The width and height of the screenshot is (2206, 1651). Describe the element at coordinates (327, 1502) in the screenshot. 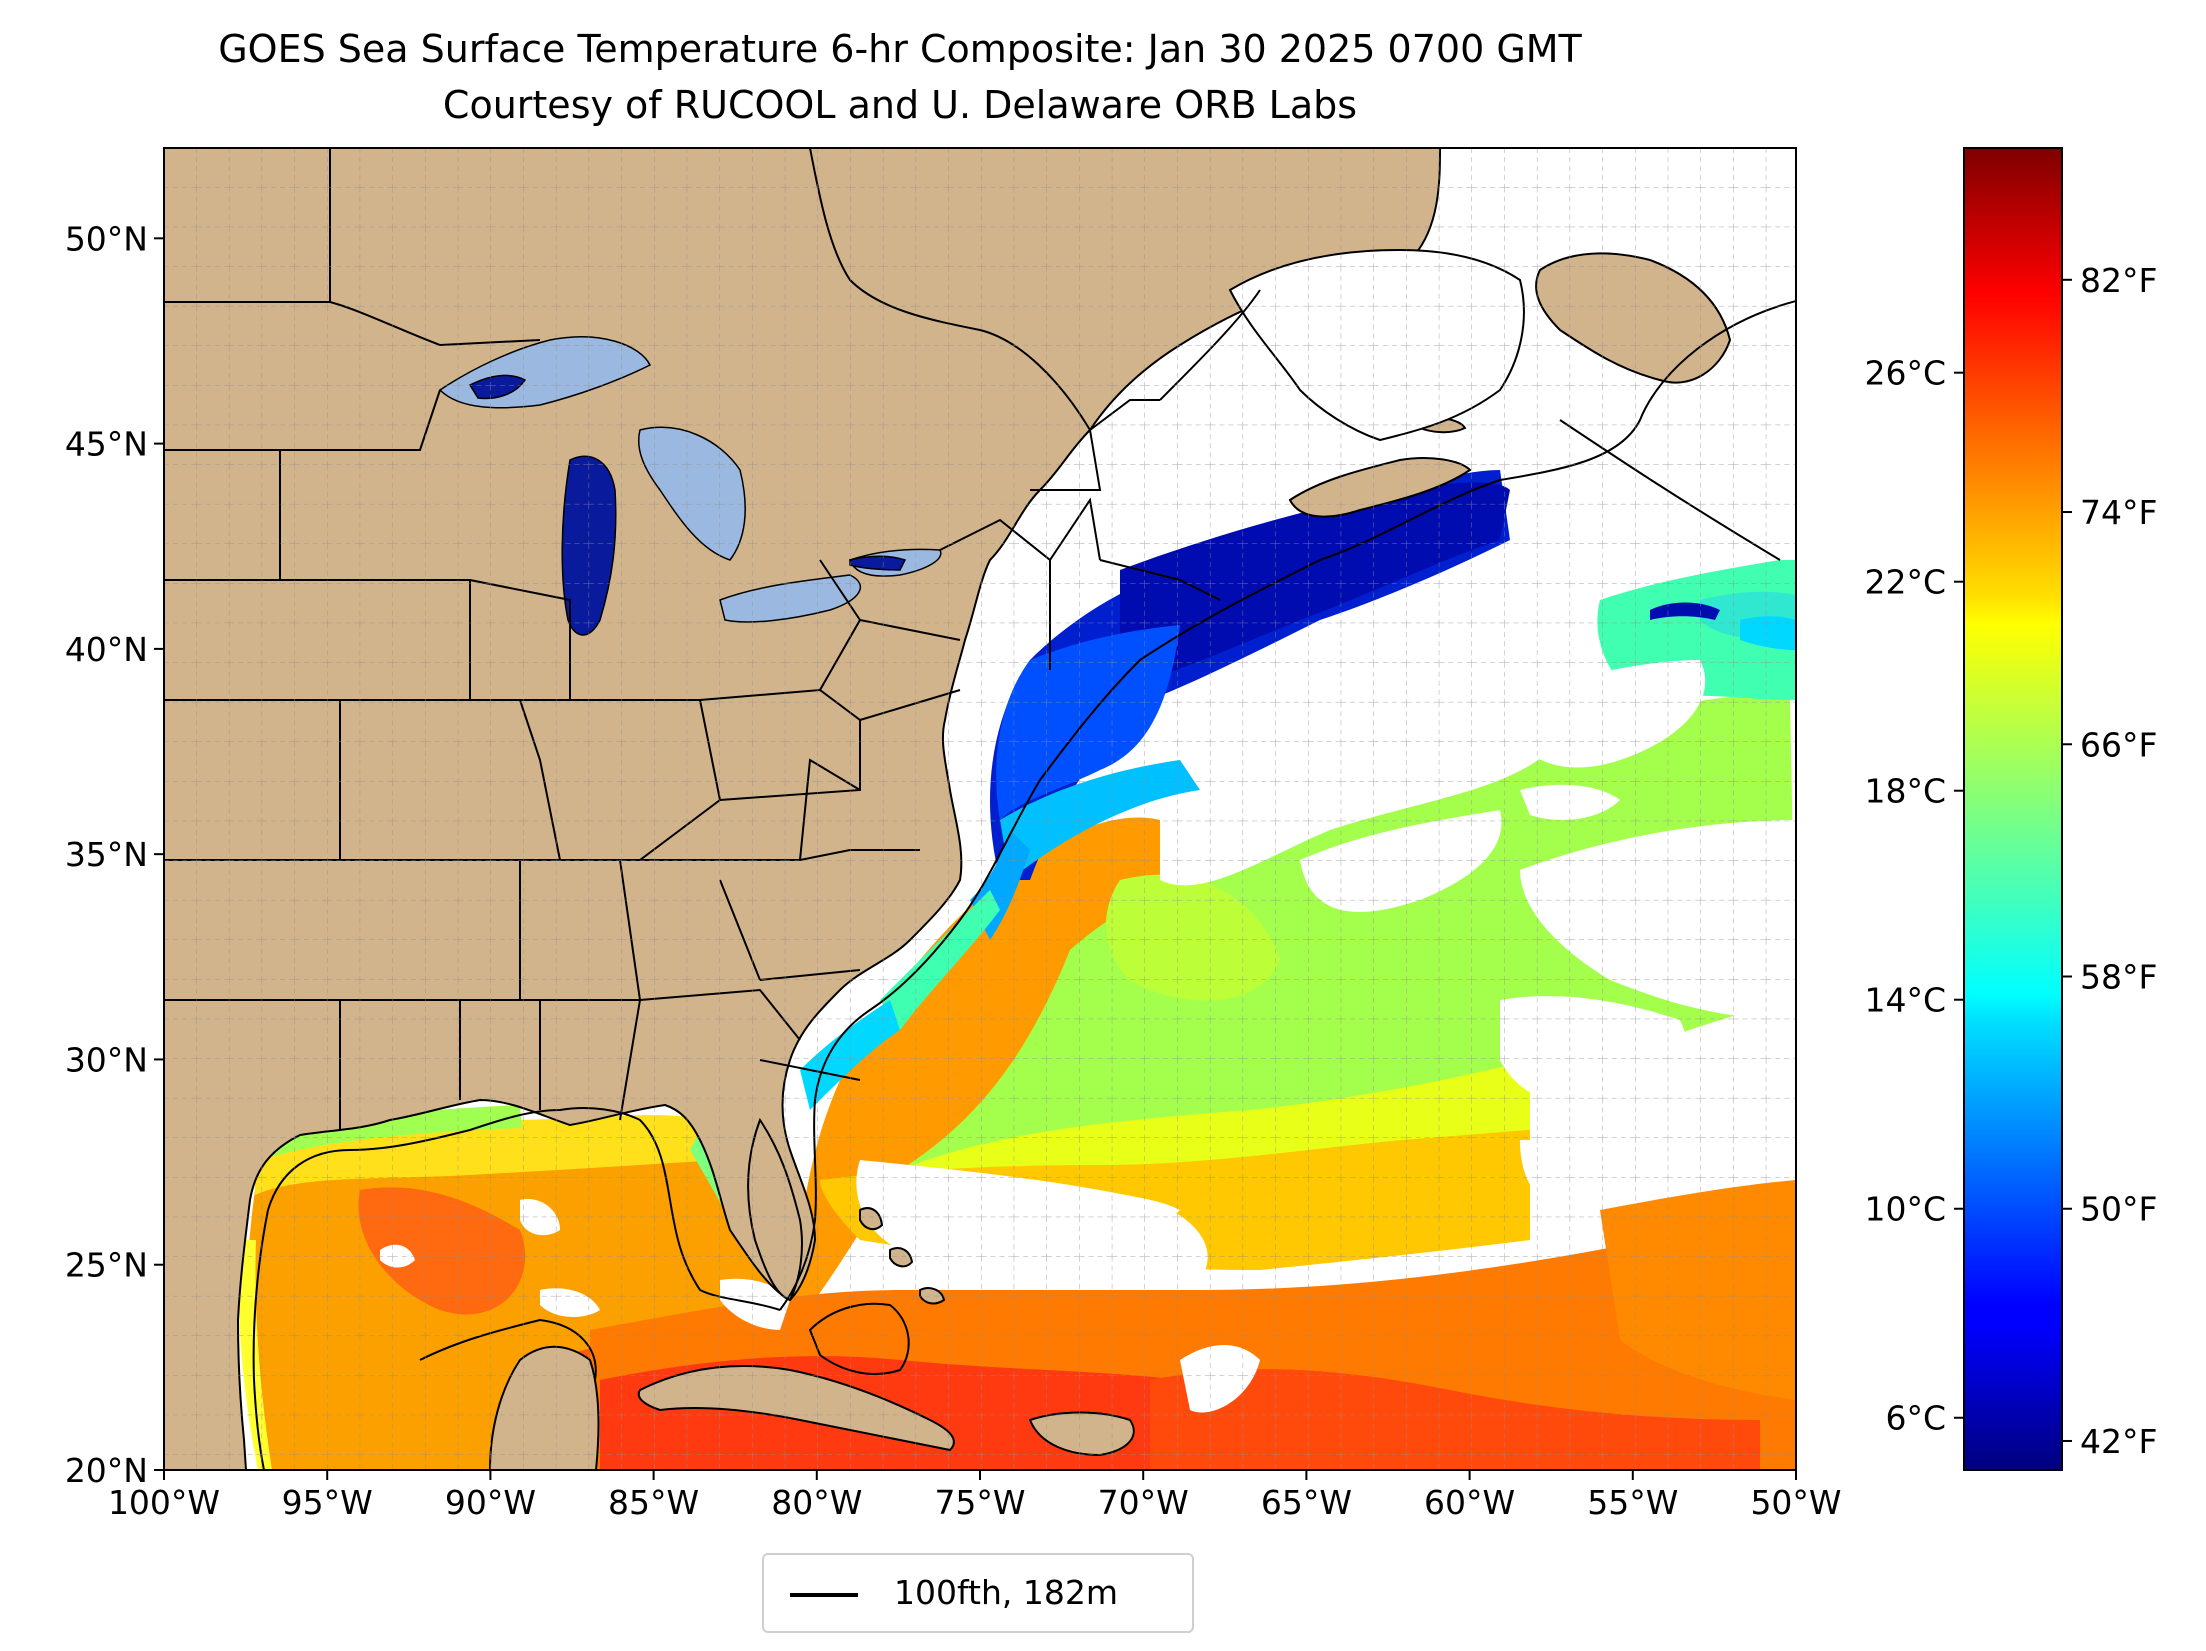

I see `lon-tick-label-1: 95°W` at that location.